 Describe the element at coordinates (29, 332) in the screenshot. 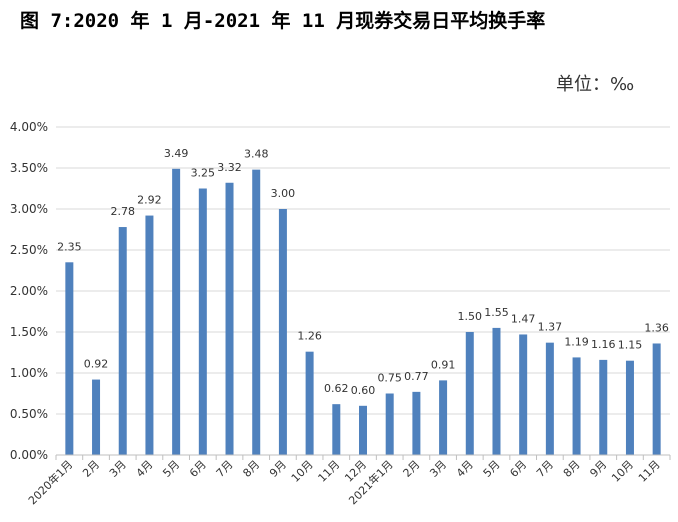

I see `y-tick-label: 1.50%` at that location.